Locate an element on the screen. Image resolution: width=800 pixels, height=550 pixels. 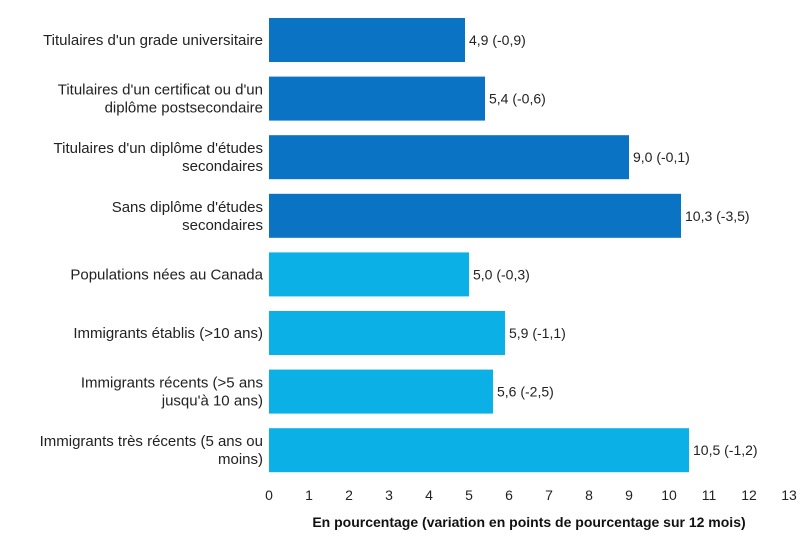
x-tick-2: 2 is located at coordinates (349, 495).